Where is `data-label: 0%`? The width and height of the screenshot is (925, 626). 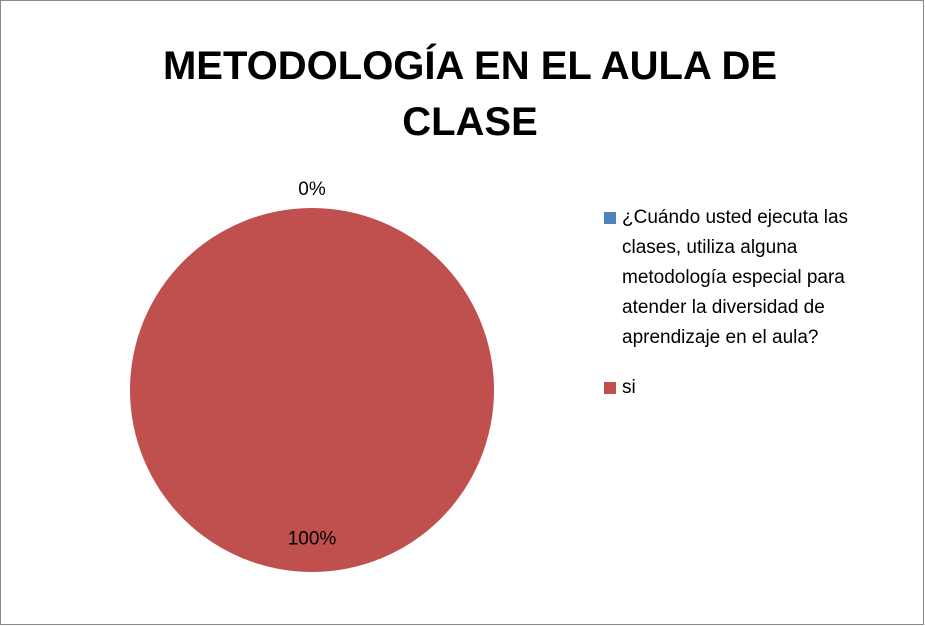 data-label: 0% is located at coordinates (312, 189).